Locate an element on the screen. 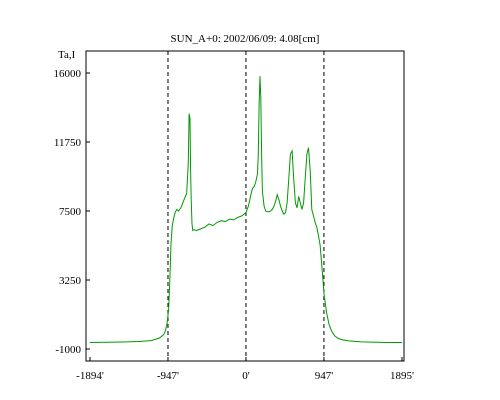 The image size is (500, 400). x-tick-label: -947' is located at coordinates (168, 376).